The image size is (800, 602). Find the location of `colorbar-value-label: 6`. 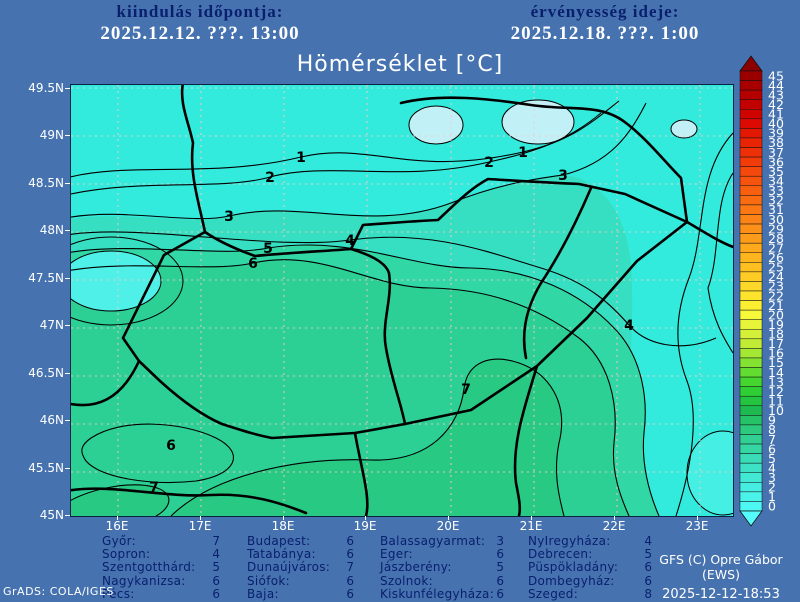

colorbar-value-label: 6 is located at coordinates (772, 448).